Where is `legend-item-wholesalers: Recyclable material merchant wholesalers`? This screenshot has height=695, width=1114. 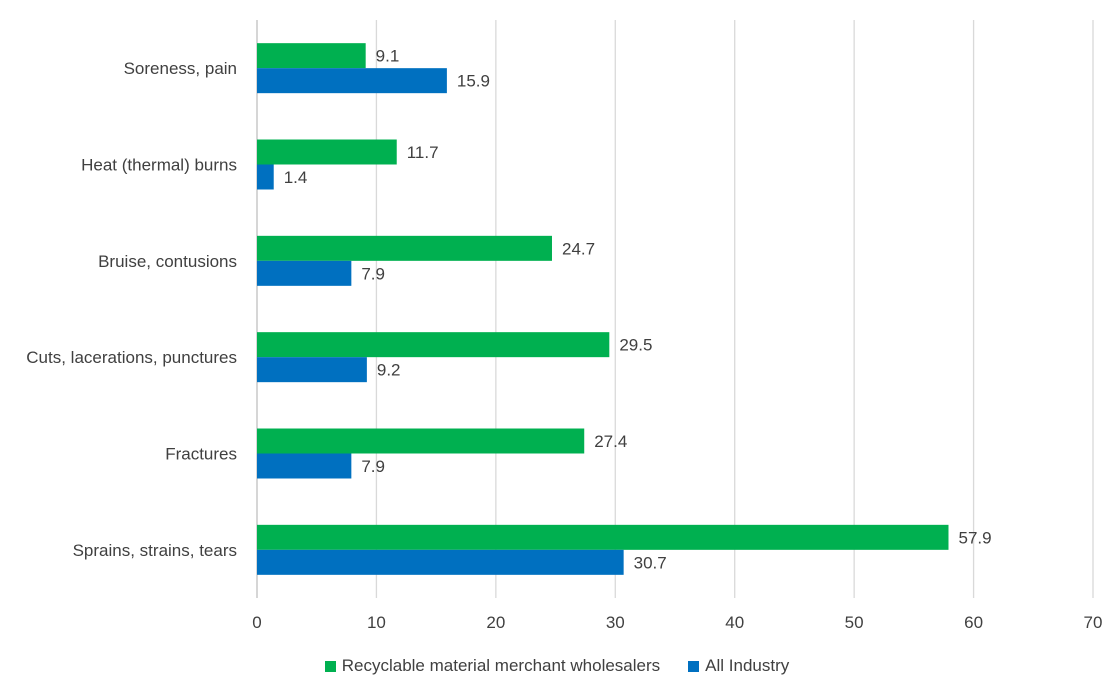 legend-item-wholesalers: Recyclable material merchant wholesalers is located at coordinates (492, 666).